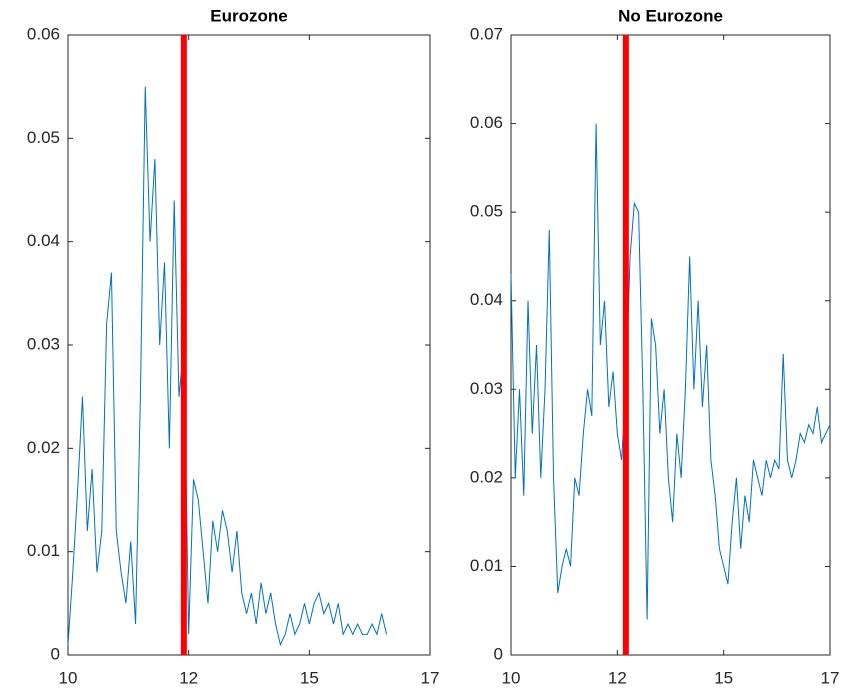 The height and width of the screenshot is (696, 865). Describe the element at coordinates (486, 33) in the screenshot. I see `y-tick-label: 0.07` at that location.